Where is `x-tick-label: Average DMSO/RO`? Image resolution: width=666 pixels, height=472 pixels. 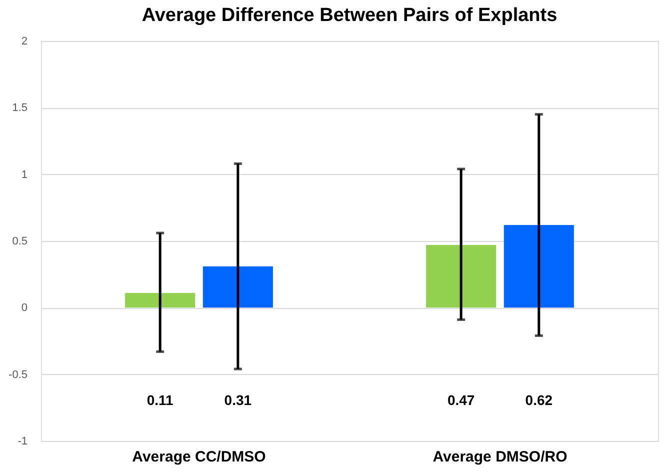
x-tick-label: Average DMSO/RO is located at coordinates (500, 457).